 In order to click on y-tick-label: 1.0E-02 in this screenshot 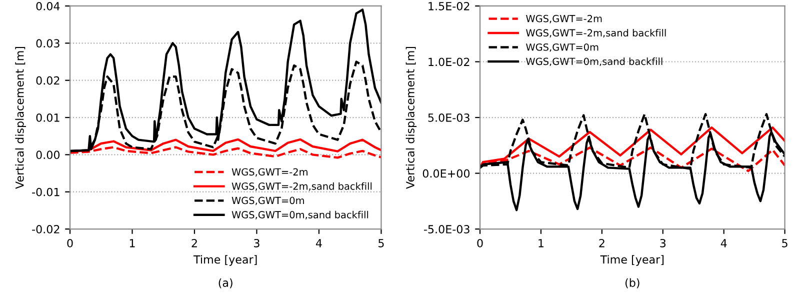, I will do `click(449, 62)`.